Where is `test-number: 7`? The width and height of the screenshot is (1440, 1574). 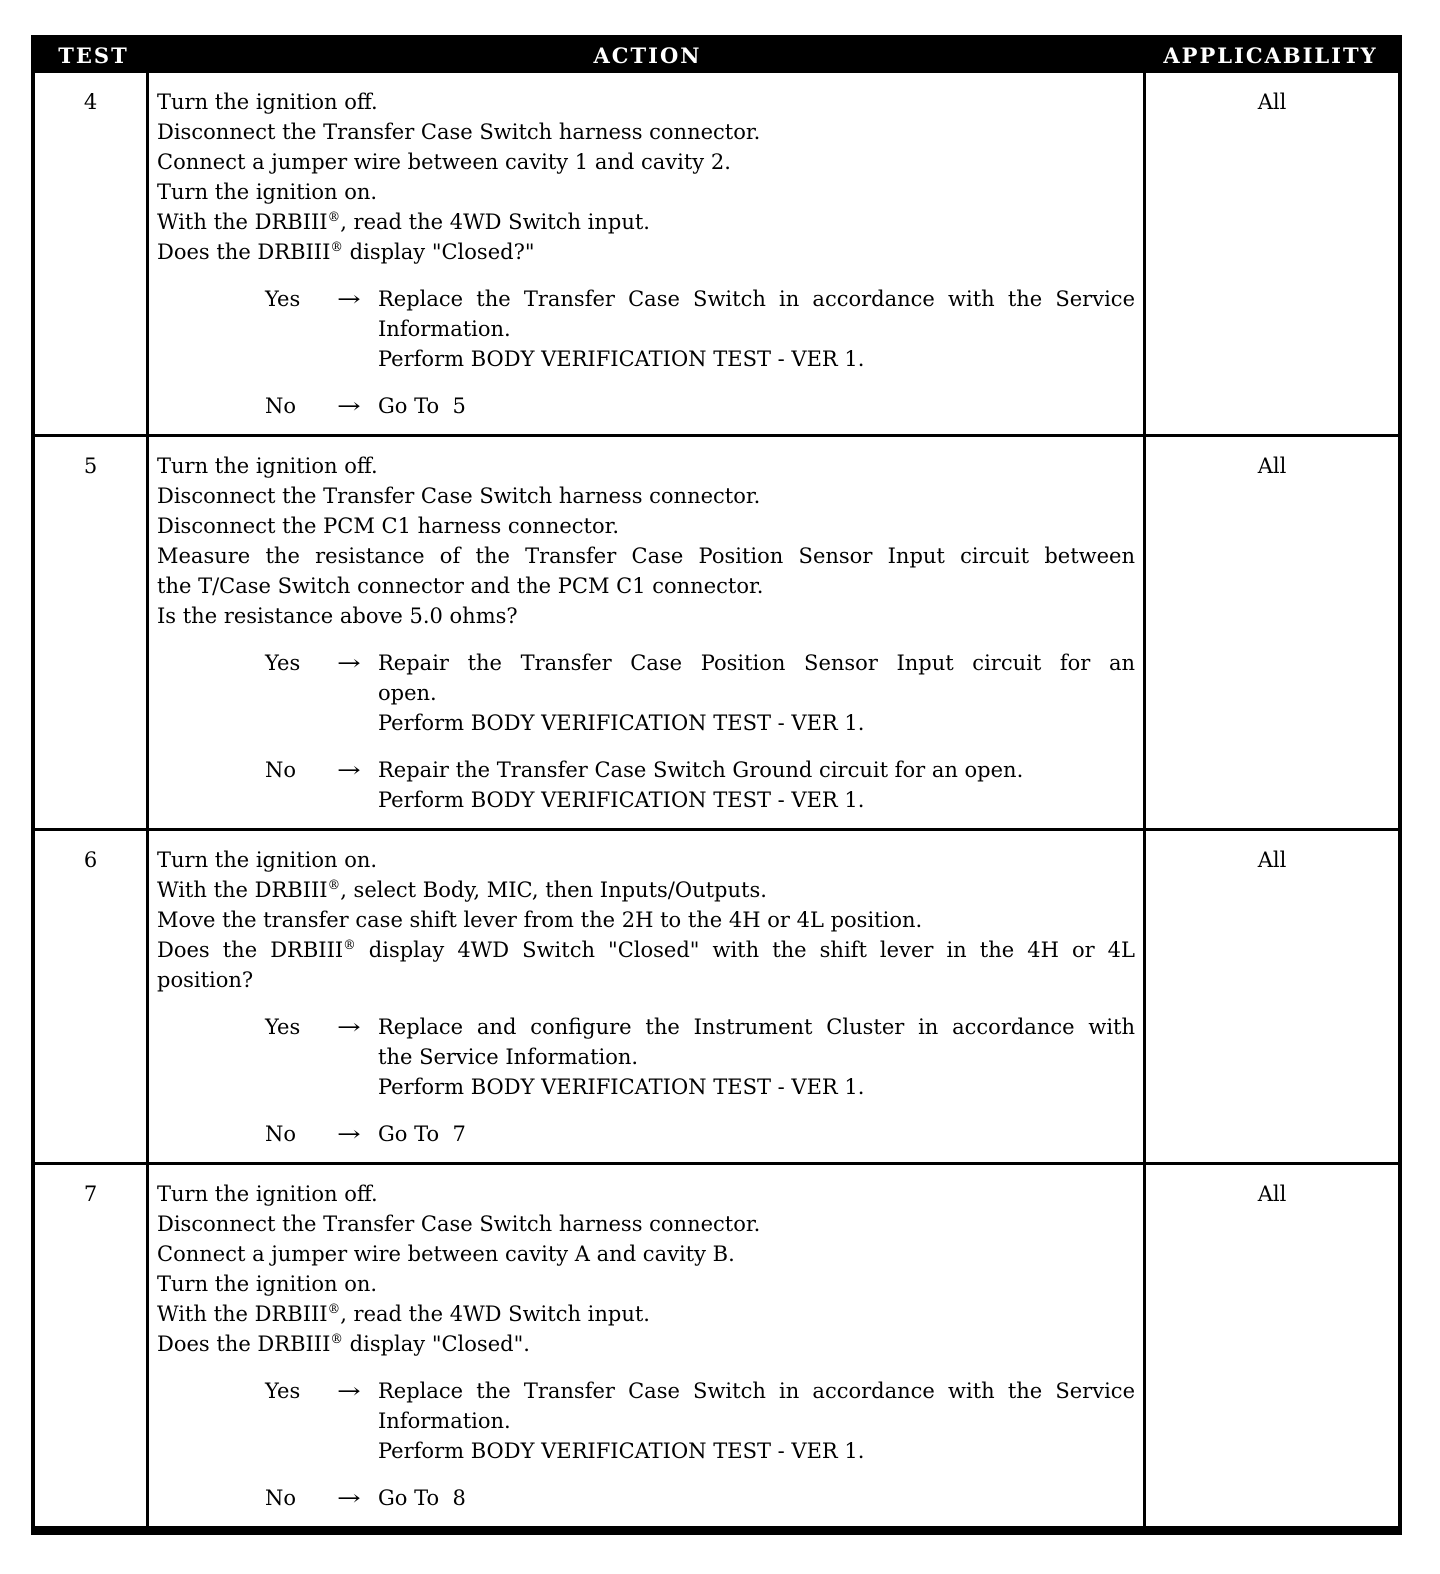
test-number: 7 is located at coordinates (92, 1345).